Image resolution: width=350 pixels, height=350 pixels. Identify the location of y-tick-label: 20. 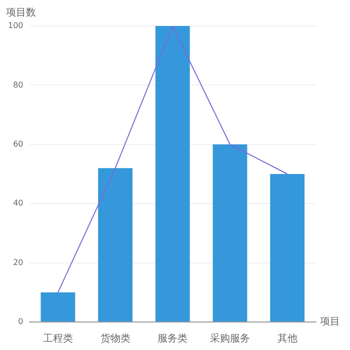
(18, 262).